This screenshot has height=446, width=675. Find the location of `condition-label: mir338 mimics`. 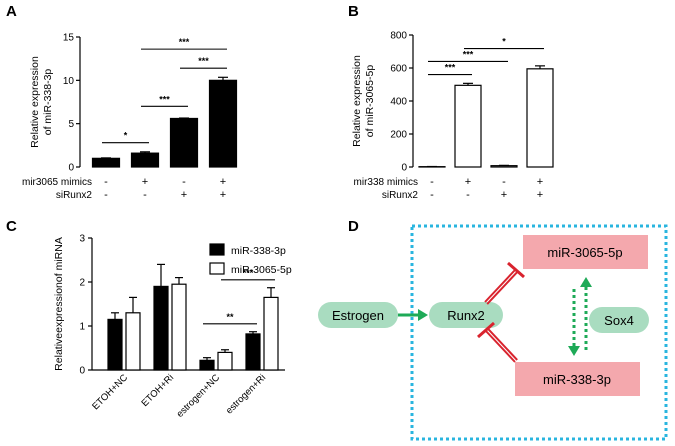

condition-label: mir338 mimics is located at coordinates (386, 182).